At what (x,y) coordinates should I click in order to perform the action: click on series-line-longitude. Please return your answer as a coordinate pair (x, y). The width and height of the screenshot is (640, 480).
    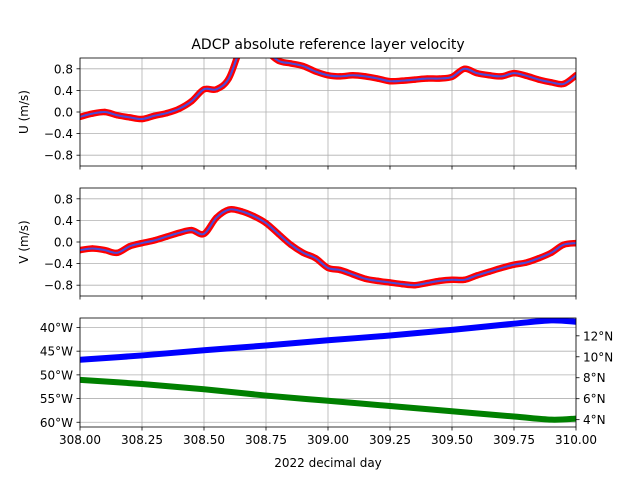
    Looking at the image, I should click on (328, 340).